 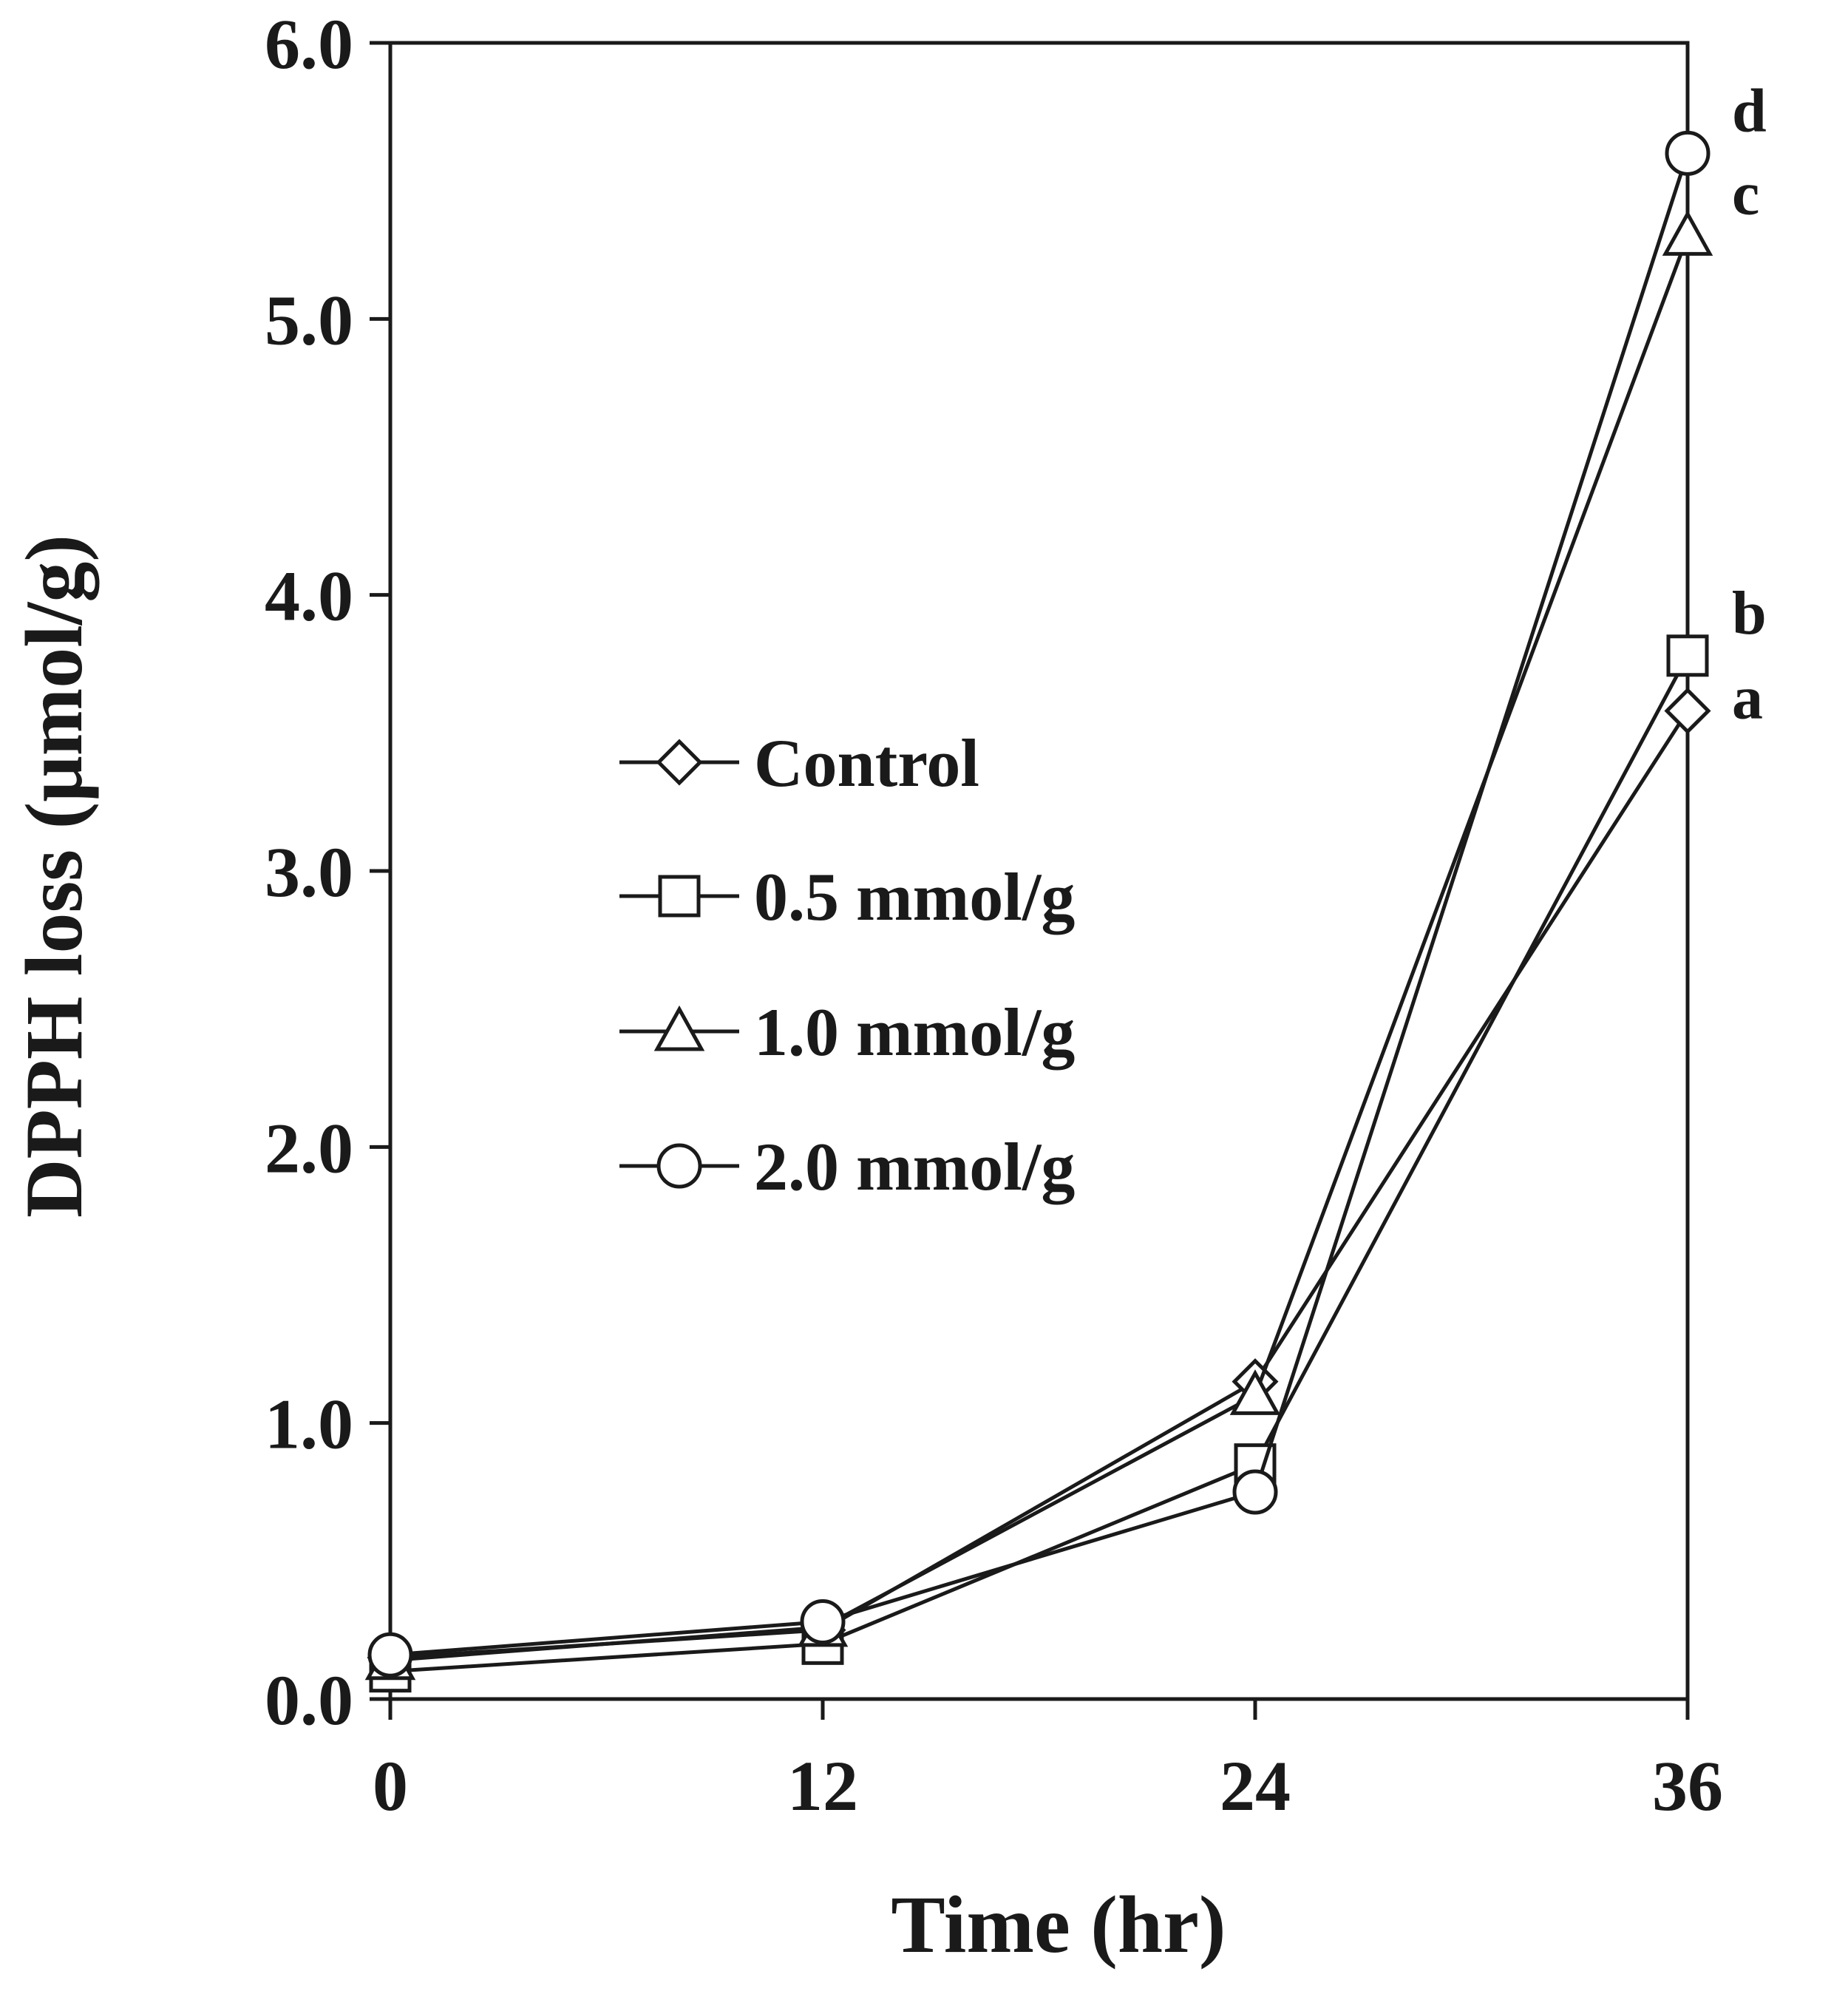 What do you see at coordinates (1749, 404) in the screenshot?
I see `significance-letters: ab cd` at bounding box center [1749, 404].